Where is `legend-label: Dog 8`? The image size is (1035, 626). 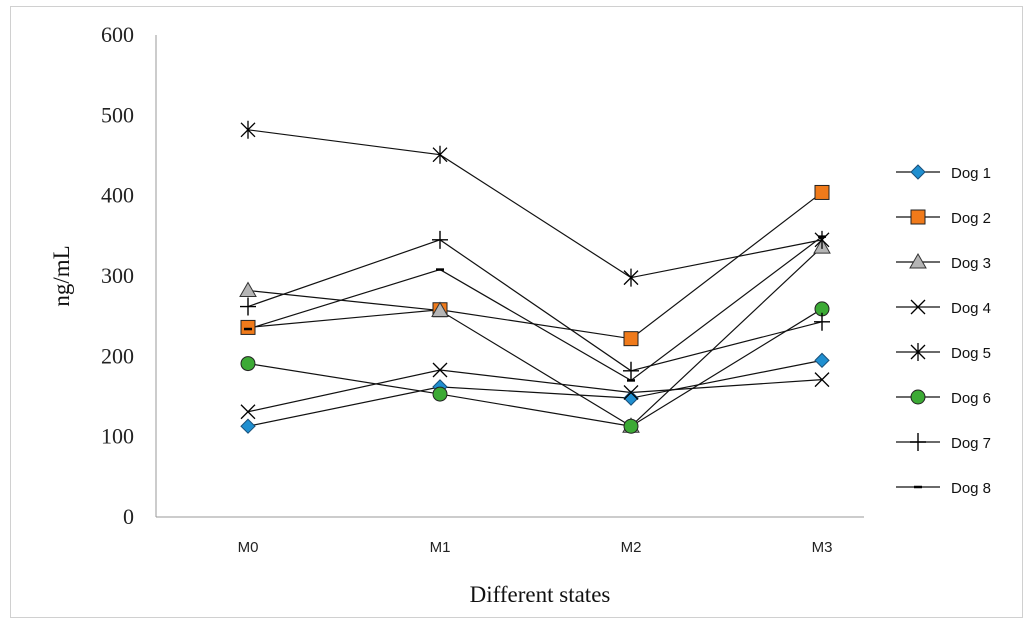
legend-label: Dog 8 is located at coordinates (971, 488).